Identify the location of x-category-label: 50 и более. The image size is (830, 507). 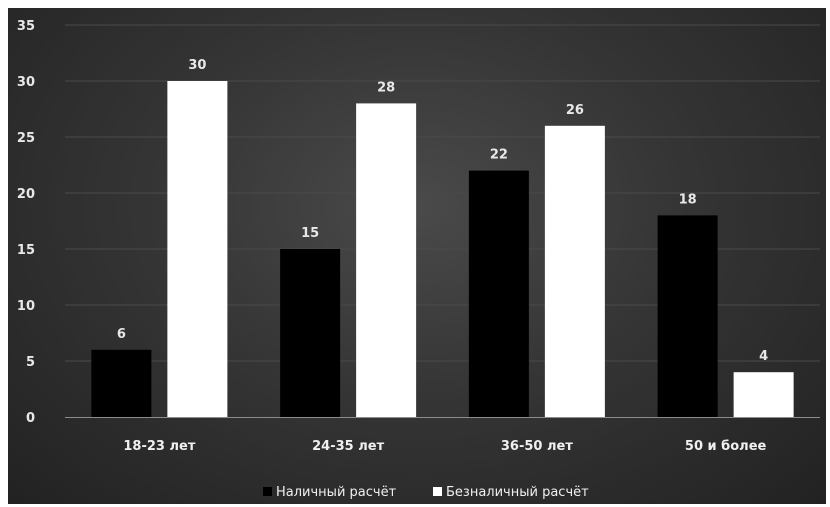
(726, 446).